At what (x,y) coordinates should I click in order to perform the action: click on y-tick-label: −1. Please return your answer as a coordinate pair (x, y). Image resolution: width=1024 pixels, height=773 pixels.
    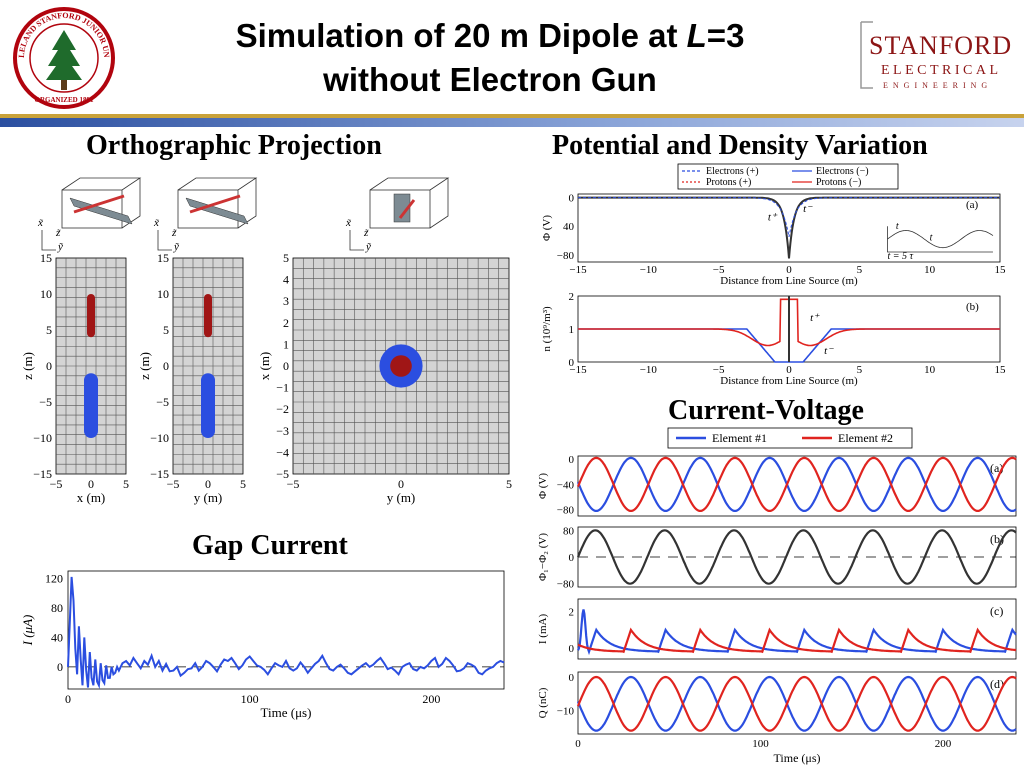
    Looking at the image, I should click on (282, 388).